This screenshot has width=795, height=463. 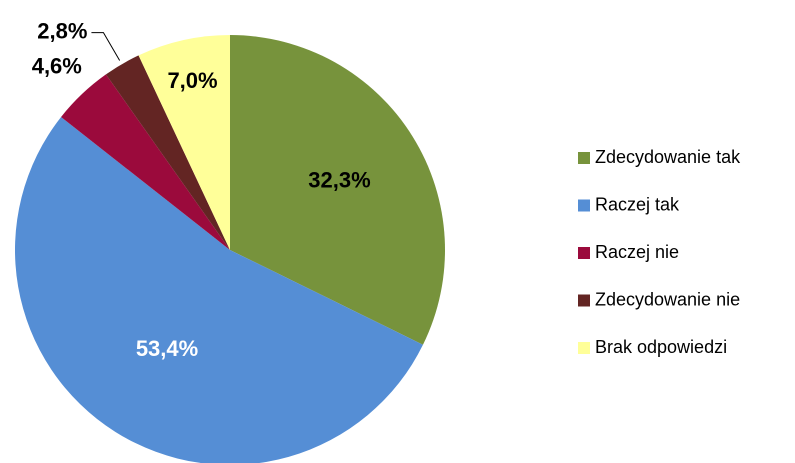 What do you see at coordinates (637, 252) in the screenshot?
I see `legend-label: Raczej nie` at bounding box center [637, 252].